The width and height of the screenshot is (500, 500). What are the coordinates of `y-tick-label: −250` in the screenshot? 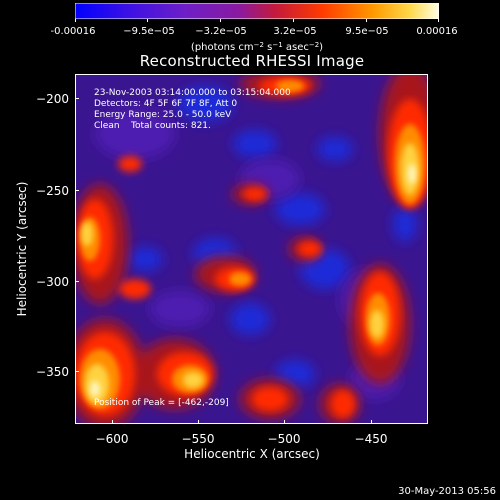 It's located at (52, 191).